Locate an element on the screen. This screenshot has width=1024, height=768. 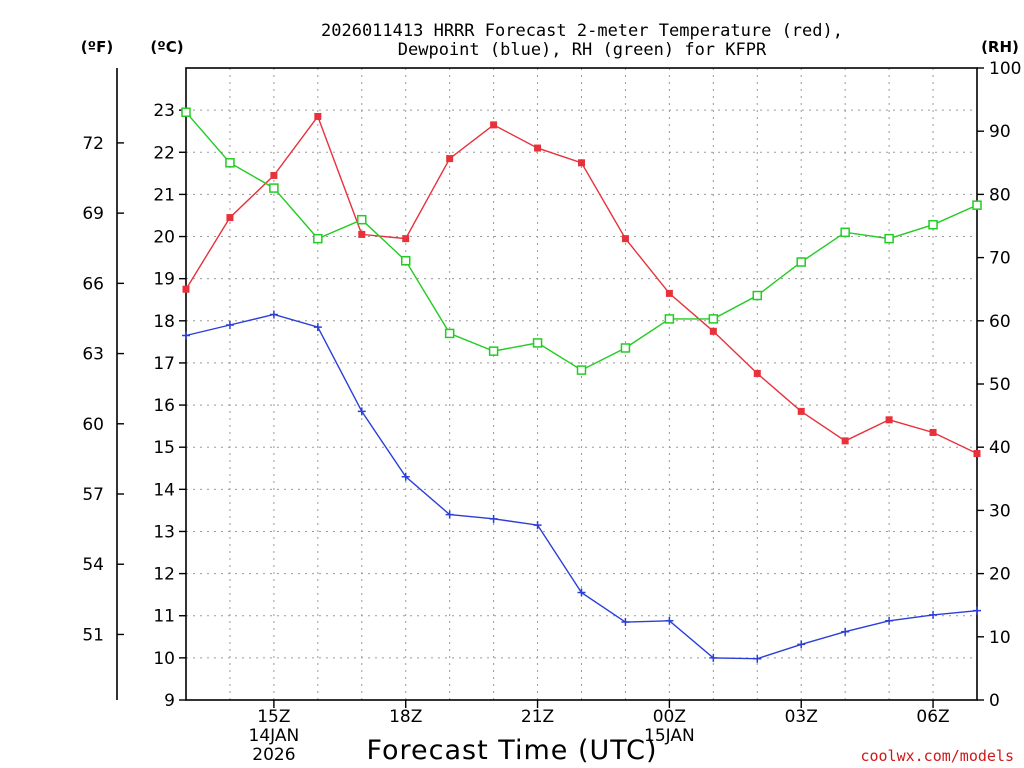
celsius-tick-label: 14 is located at coordinates (164, 490).